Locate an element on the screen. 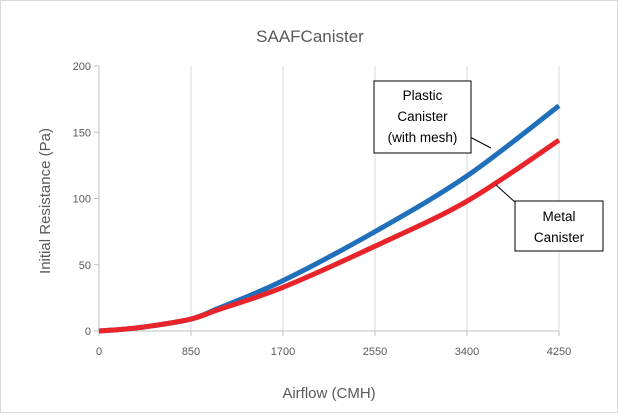 This screenshot has height=417, width=618. callout-plastic-line-2: Canister is located at coordinates (422, 116).